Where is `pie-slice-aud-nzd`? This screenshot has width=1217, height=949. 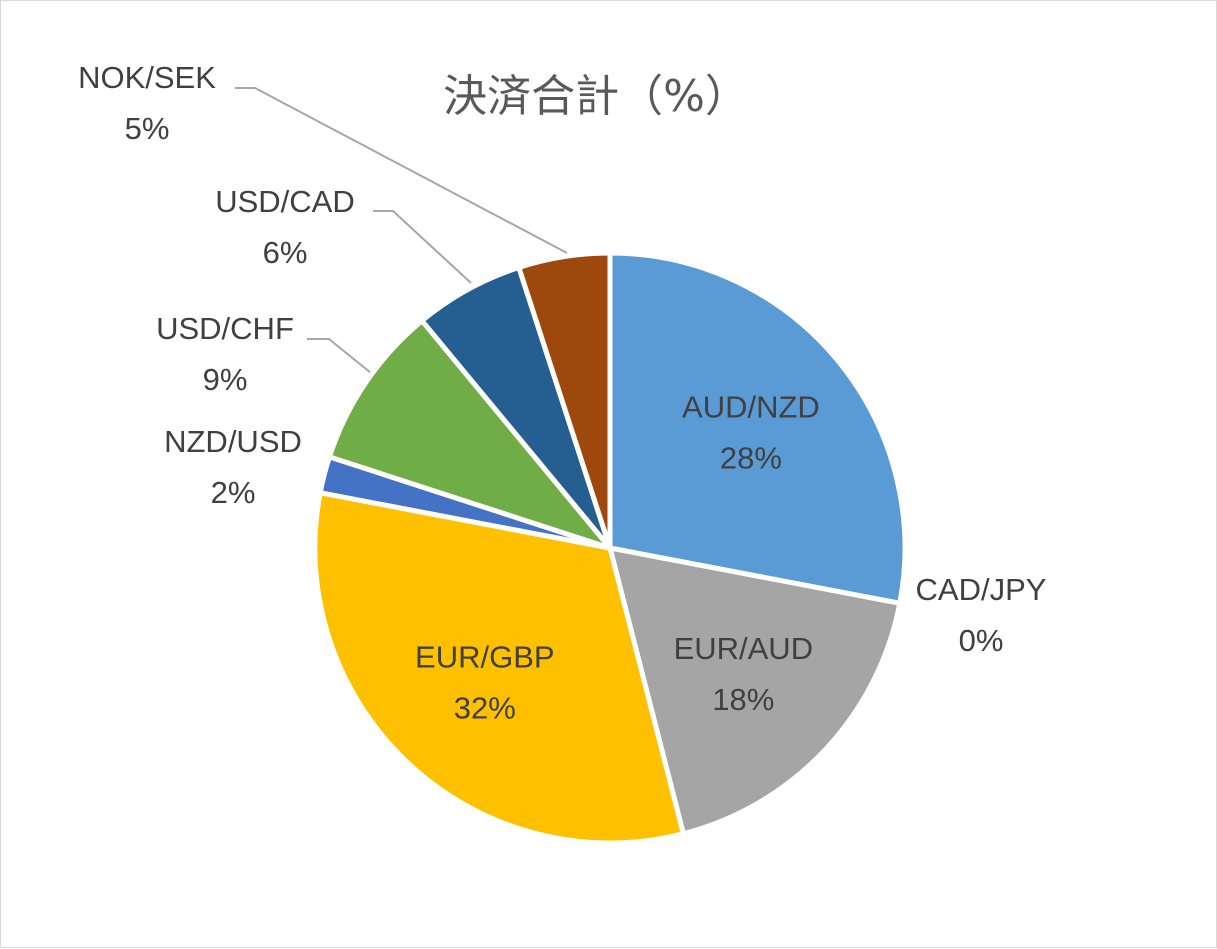 pie-slice-aud-nzd is located at coordinates (757, 428).